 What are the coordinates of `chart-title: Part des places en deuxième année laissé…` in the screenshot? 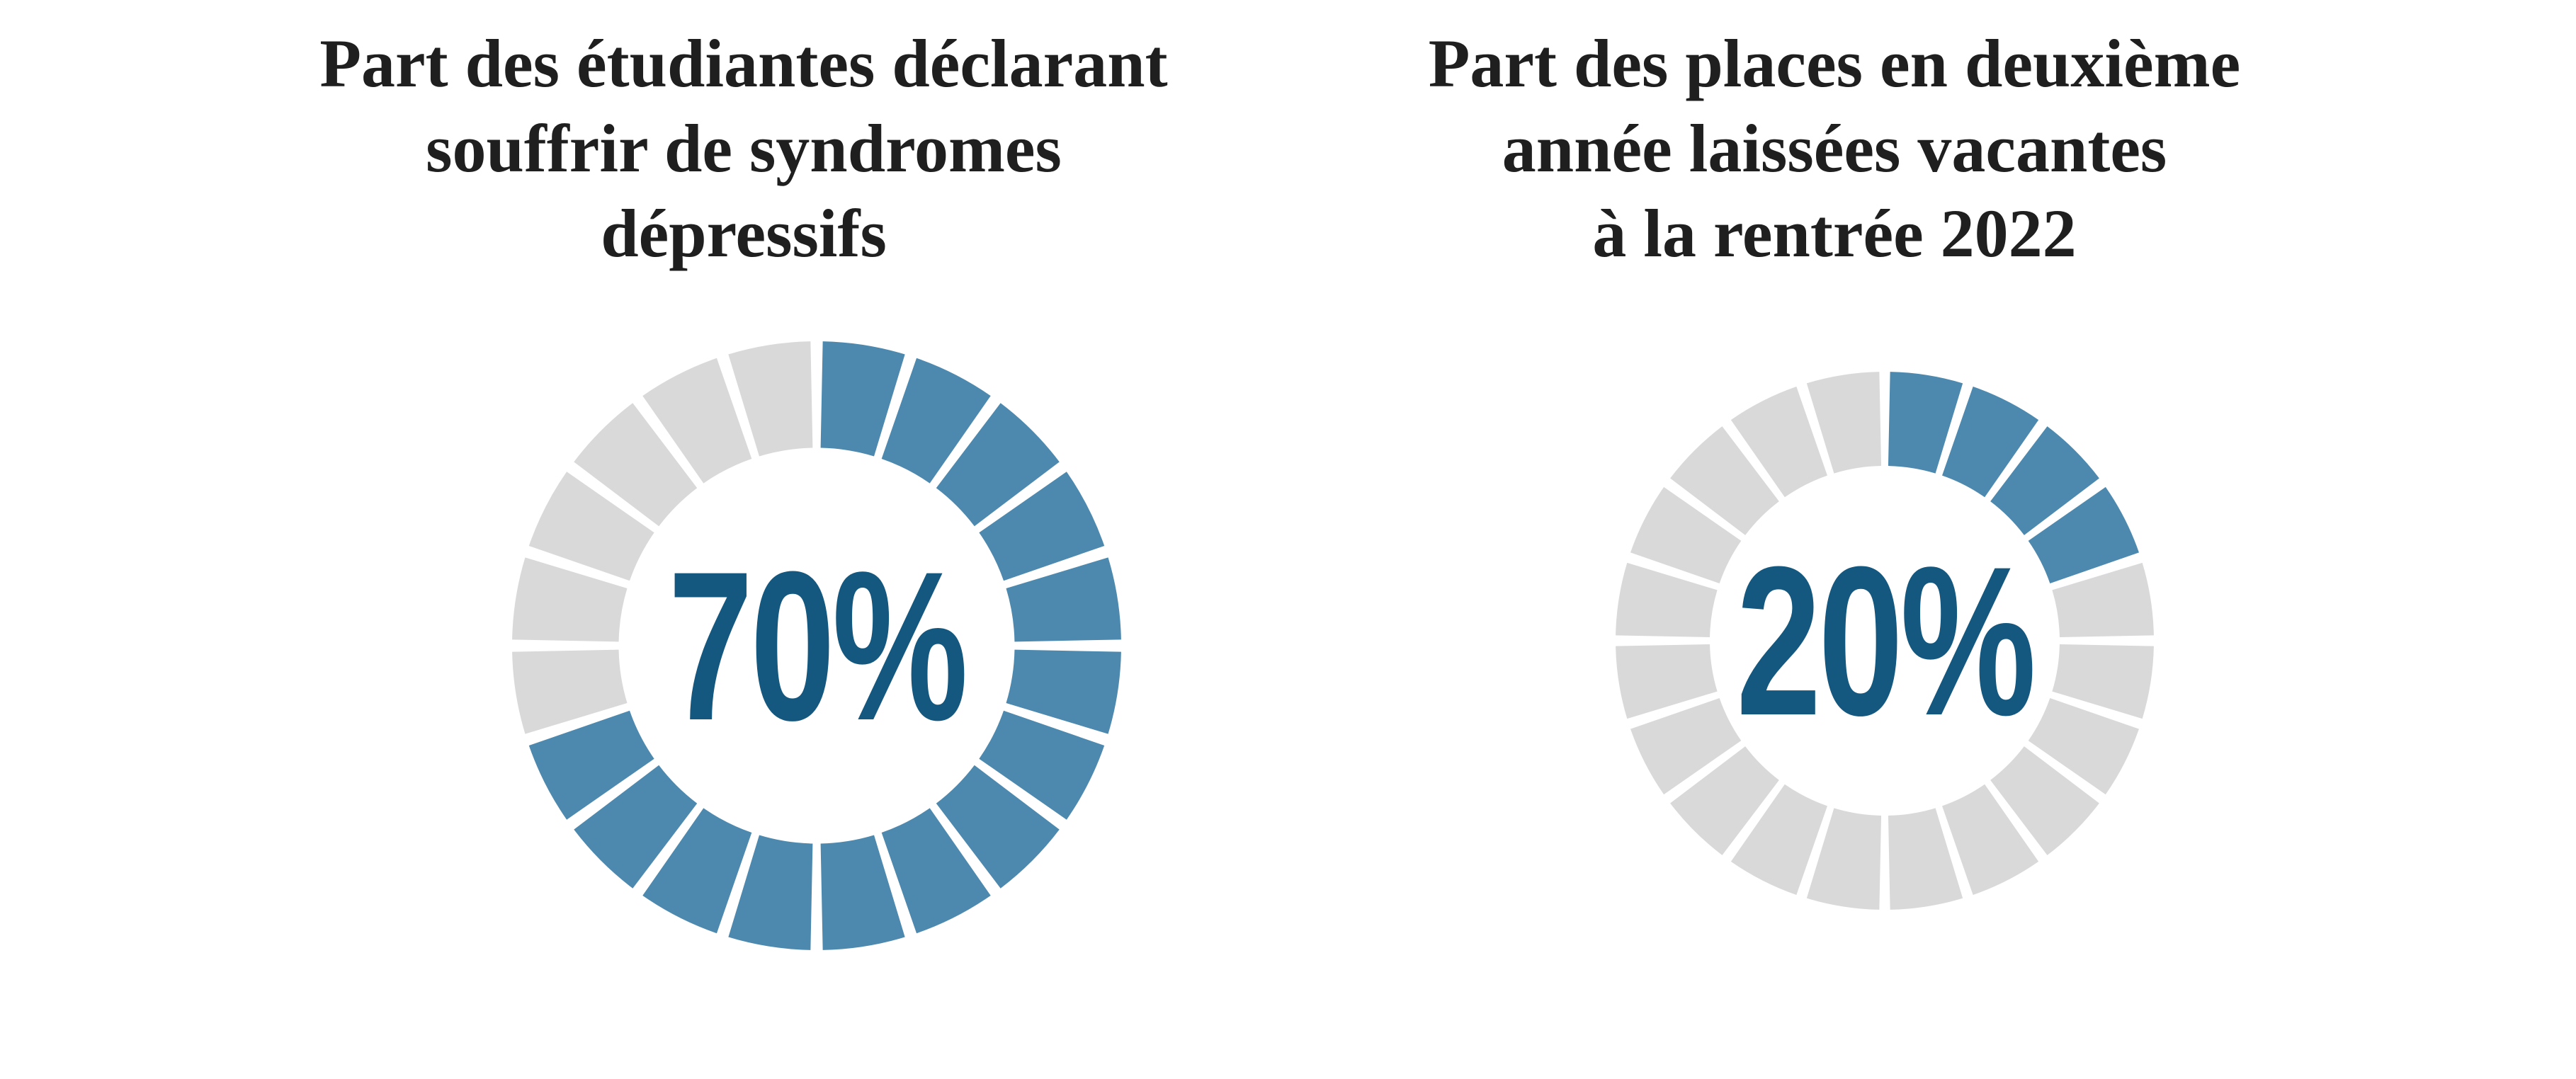 It's located at (1834, 148).